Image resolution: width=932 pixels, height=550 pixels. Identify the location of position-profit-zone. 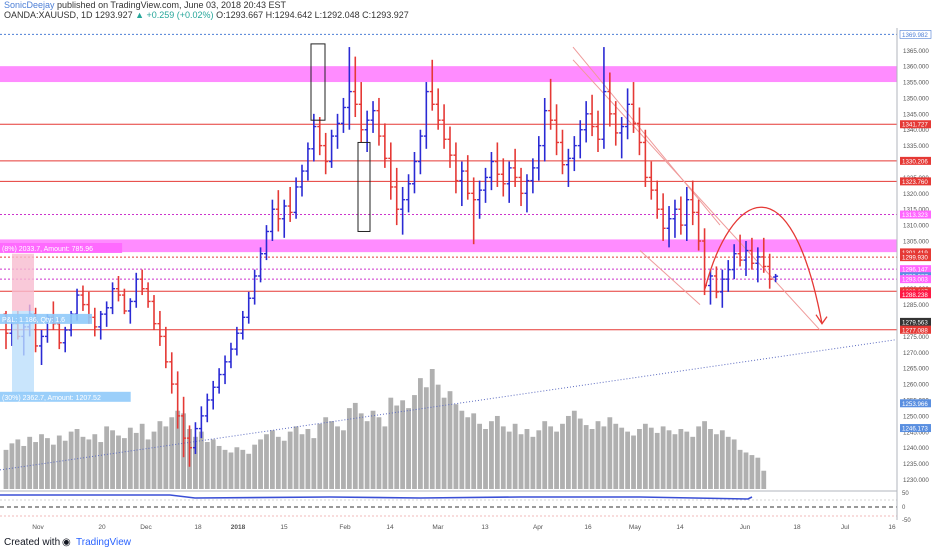
(23, 282).